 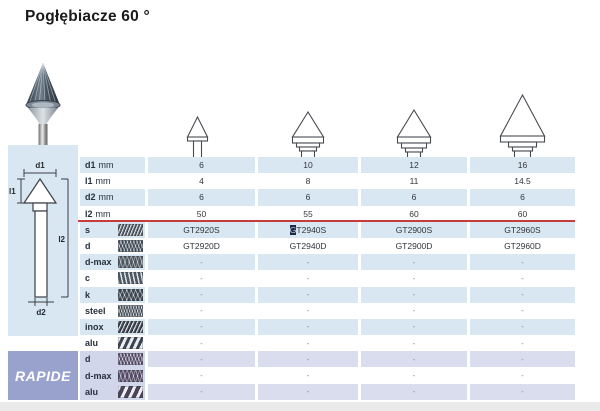 I want to click on table-row-rapide-alu: alu - - - -, so click(x=327, y=391).